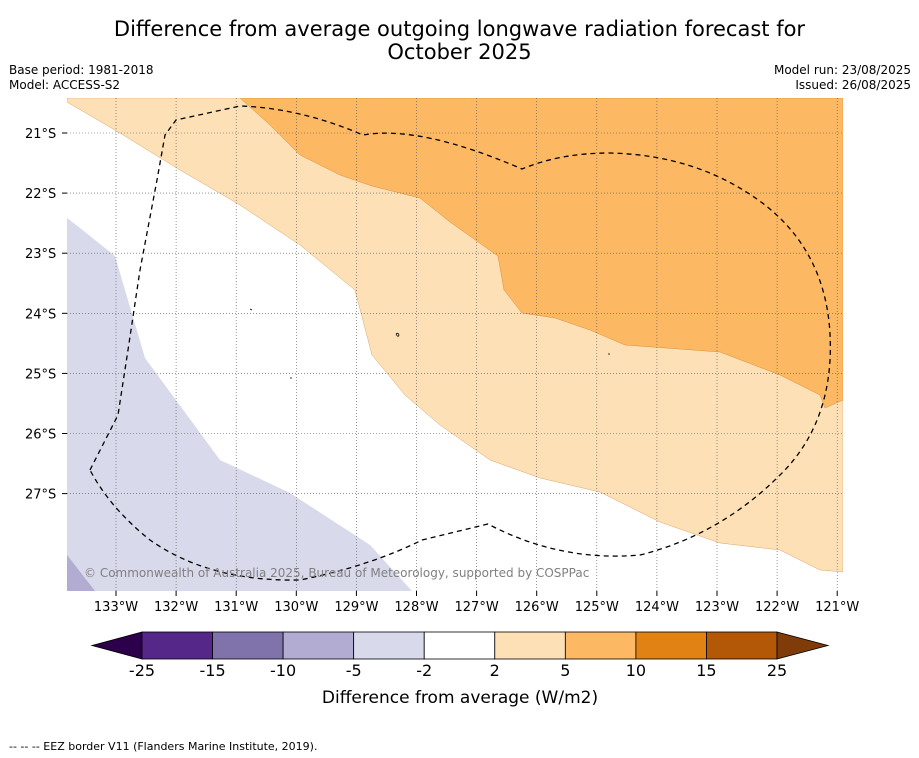  Describe the element at coordinates (354, 670) in the screenshot. I see `colorbar-tick-label: -5` at that location.